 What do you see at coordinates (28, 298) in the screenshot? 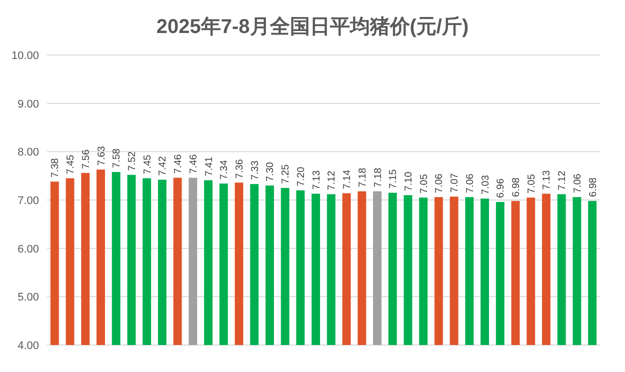
I see `y-tick-label: 5.00` at bounding box center [28, 298].